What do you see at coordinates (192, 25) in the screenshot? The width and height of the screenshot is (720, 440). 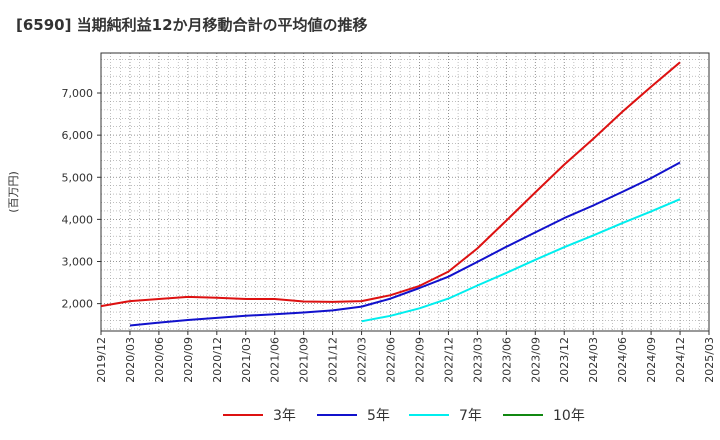 I see `chart-title: [6590] 当期純利益12か月移動合計の平均値の推移` at bounding box center [192, 25].